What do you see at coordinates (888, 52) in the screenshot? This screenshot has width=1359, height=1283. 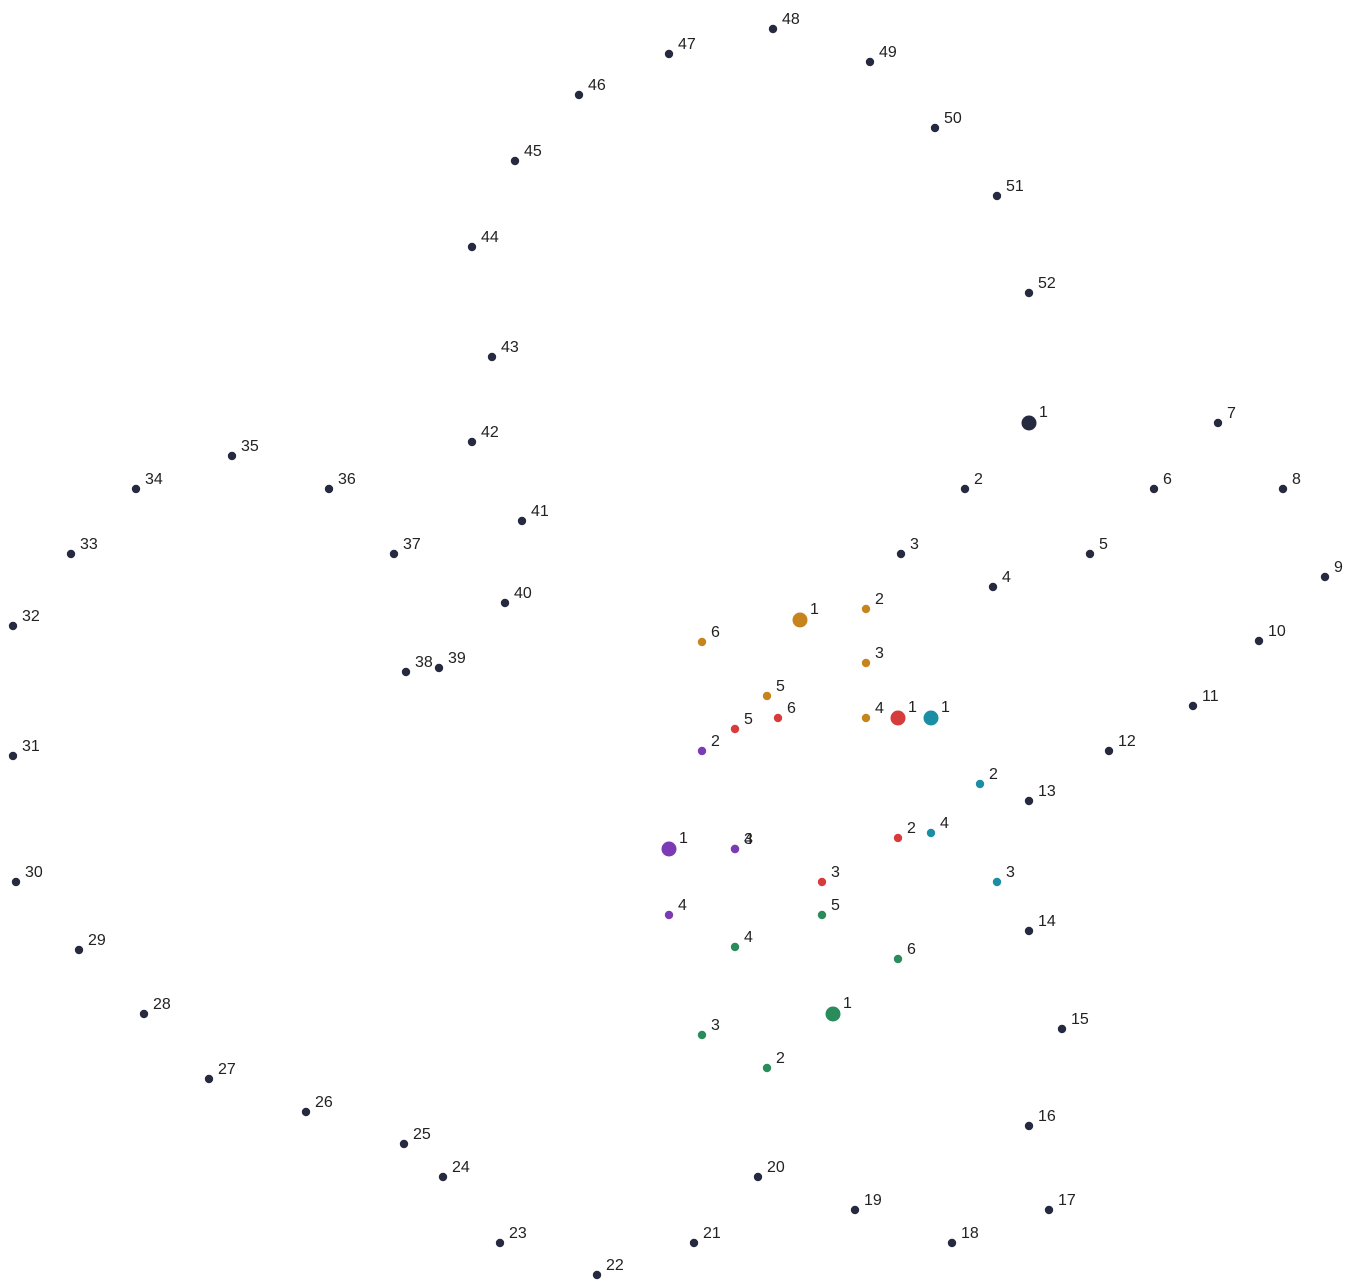 I see `outline-dot-label-49: 49` at bounding box center [888, 52].